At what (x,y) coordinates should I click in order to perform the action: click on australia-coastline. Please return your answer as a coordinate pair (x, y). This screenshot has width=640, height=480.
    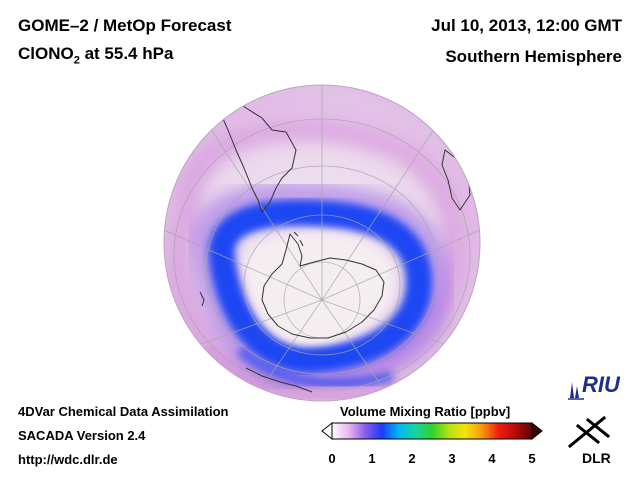
    Looking at the image, I should click on (279, 380).